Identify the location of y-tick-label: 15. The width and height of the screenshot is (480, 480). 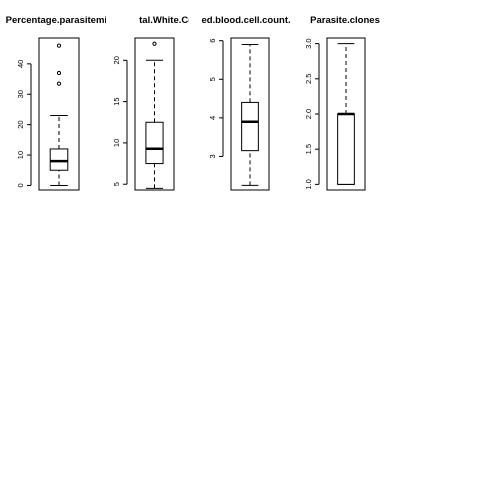
(116, 101).